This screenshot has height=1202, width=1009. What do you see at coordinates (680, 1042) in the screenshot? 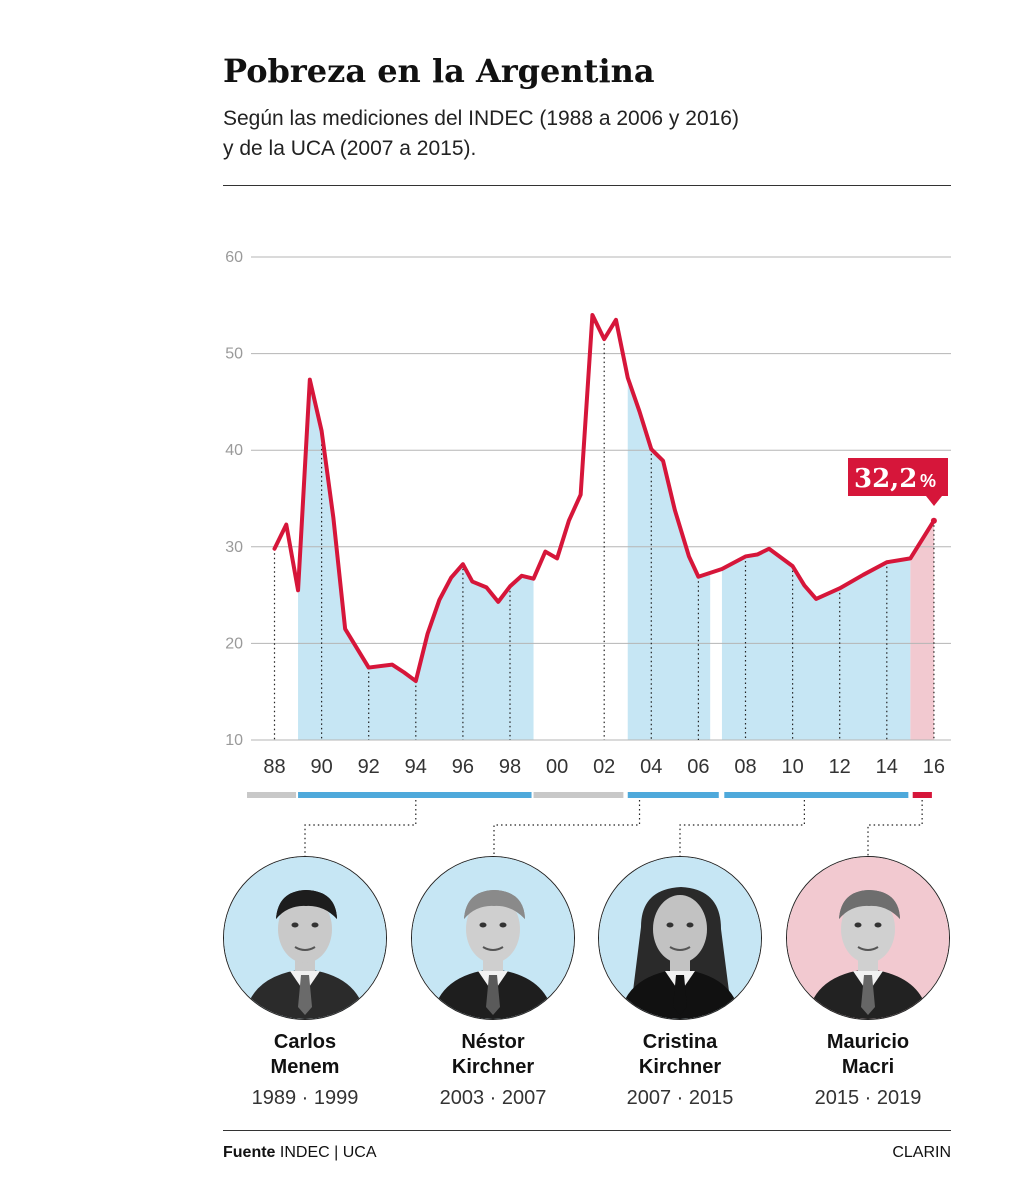
I see `president-first-name: Cristina` at bounding box center [680, 1042].